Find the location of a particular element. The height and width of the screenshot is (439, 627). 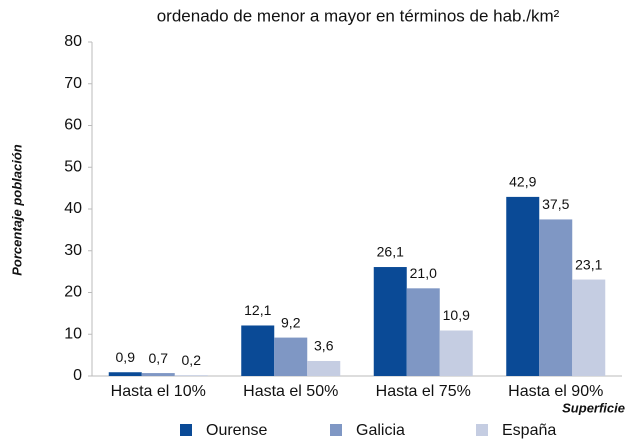

value-label: 26,1 is located at coordinates (390, 252).